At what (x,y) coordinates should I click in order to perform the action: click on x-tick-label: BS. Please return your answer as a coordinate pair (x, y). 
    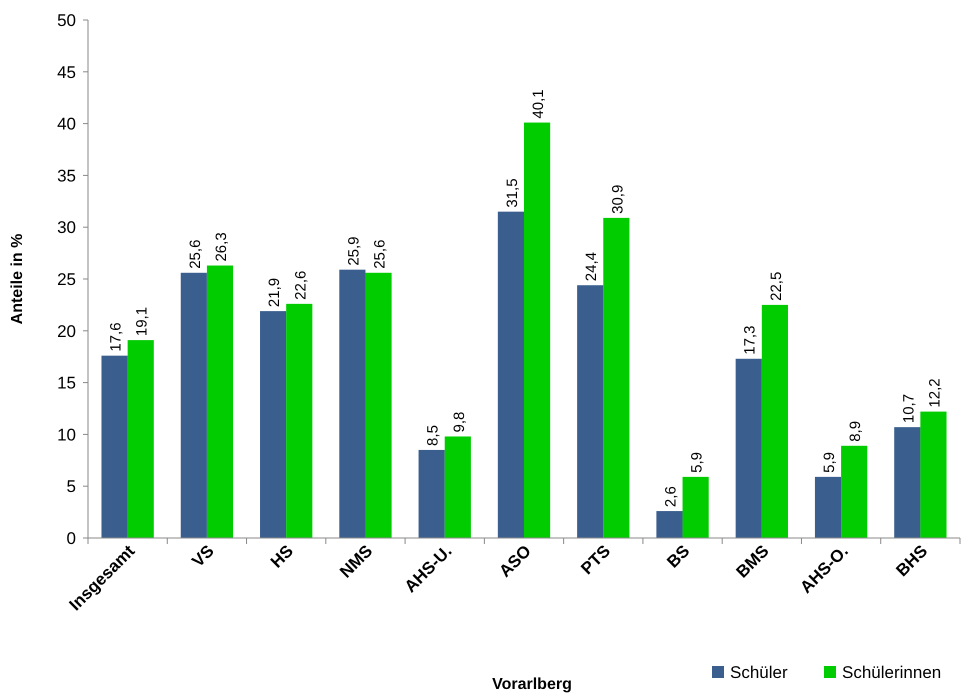
    Looking at the image, I should click on (678, 556).